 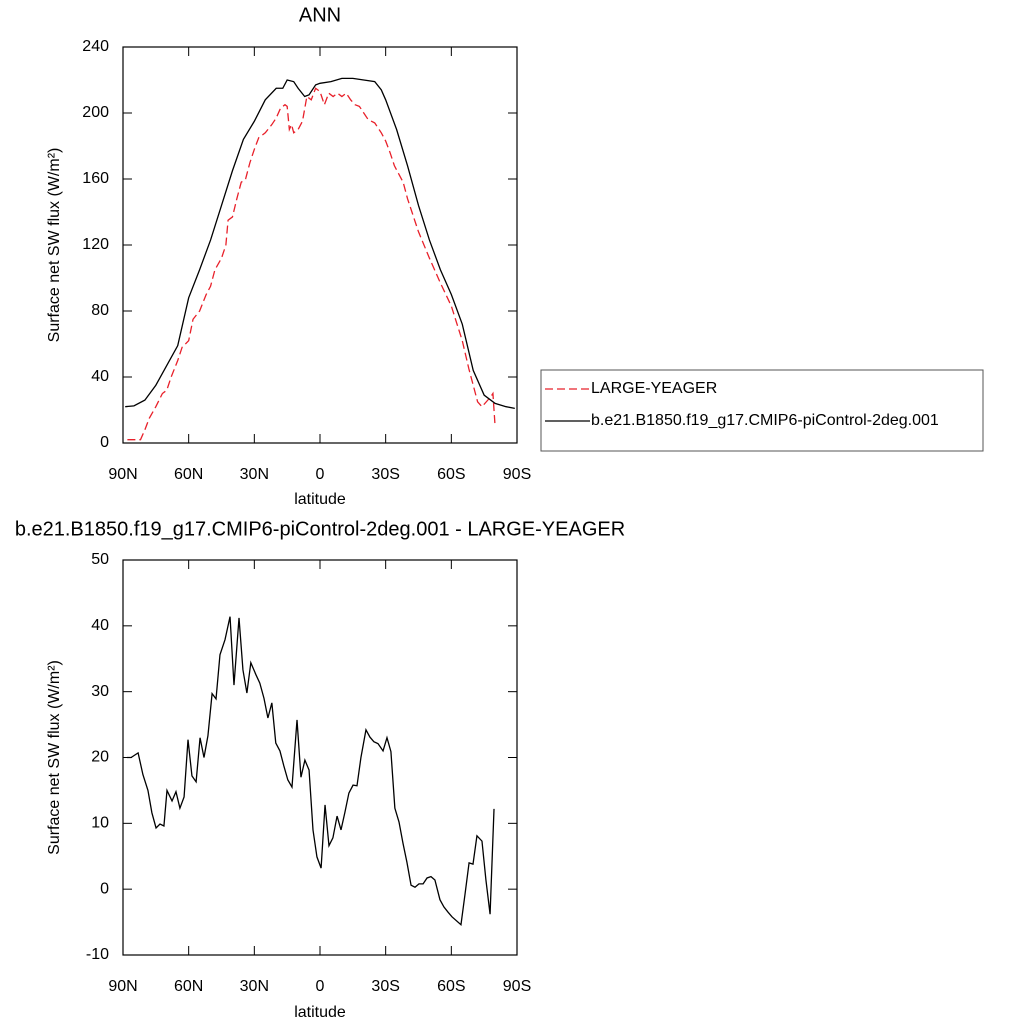 What do you see at coordinates (100, 691) in the screenshot?
I see `y-tick-label: 30` at bounding box center [100, 691].